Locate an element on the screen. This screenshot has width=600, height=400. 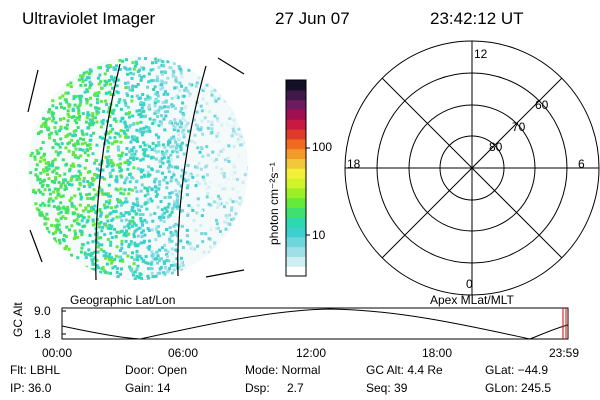
timeline-xtick-1200: 12:00 is located at coordinates (311, 353).